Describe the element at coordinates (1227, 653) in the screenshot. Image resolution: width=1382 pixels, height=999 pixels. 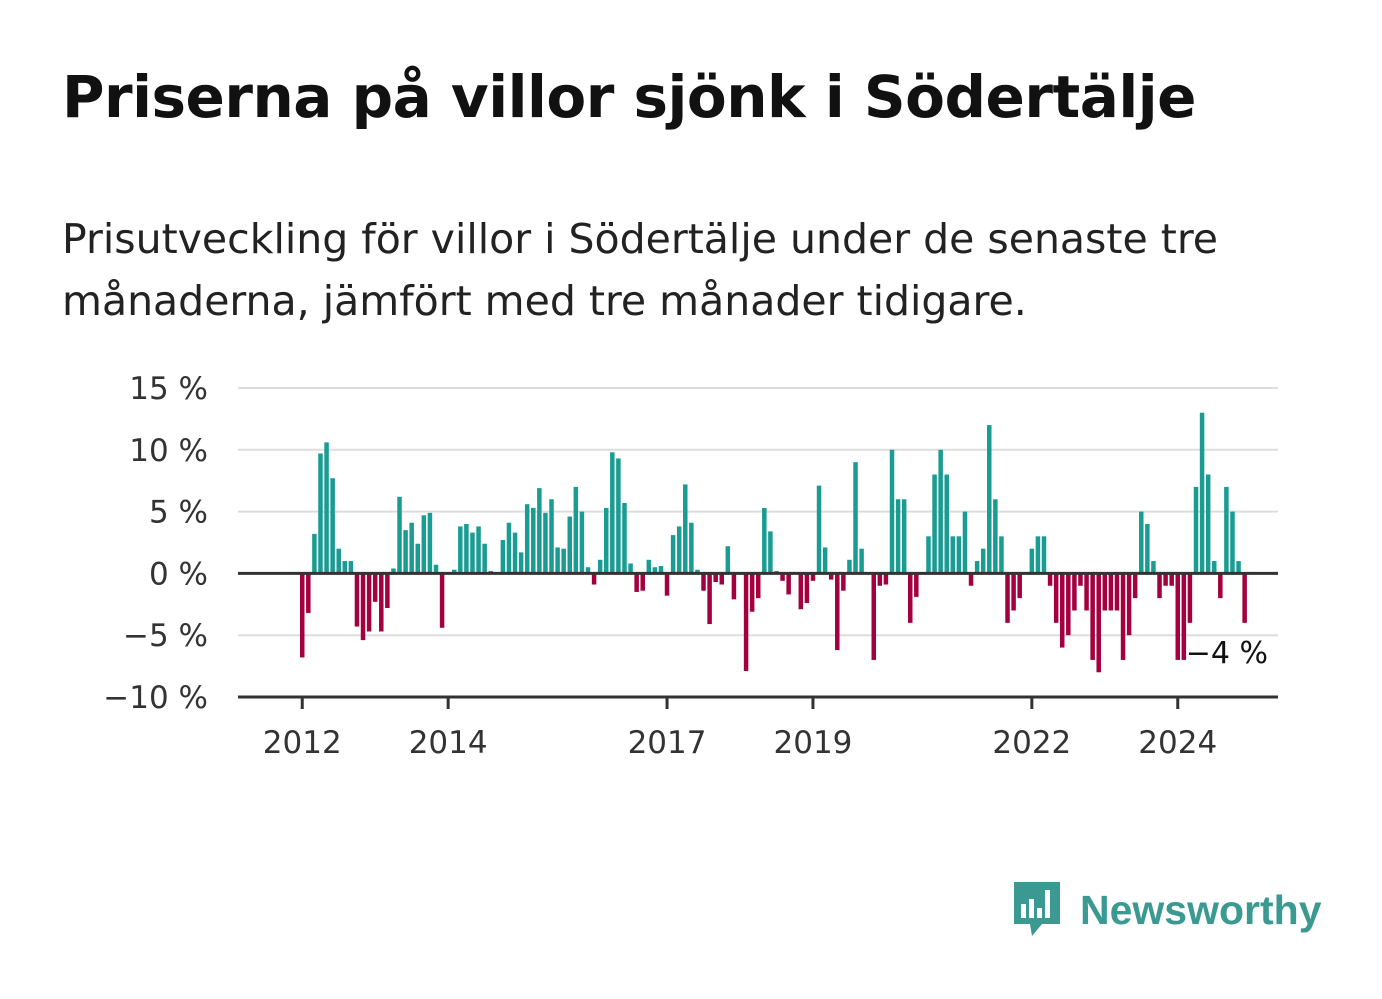
I see `last-value-label: −4 %` at that location.